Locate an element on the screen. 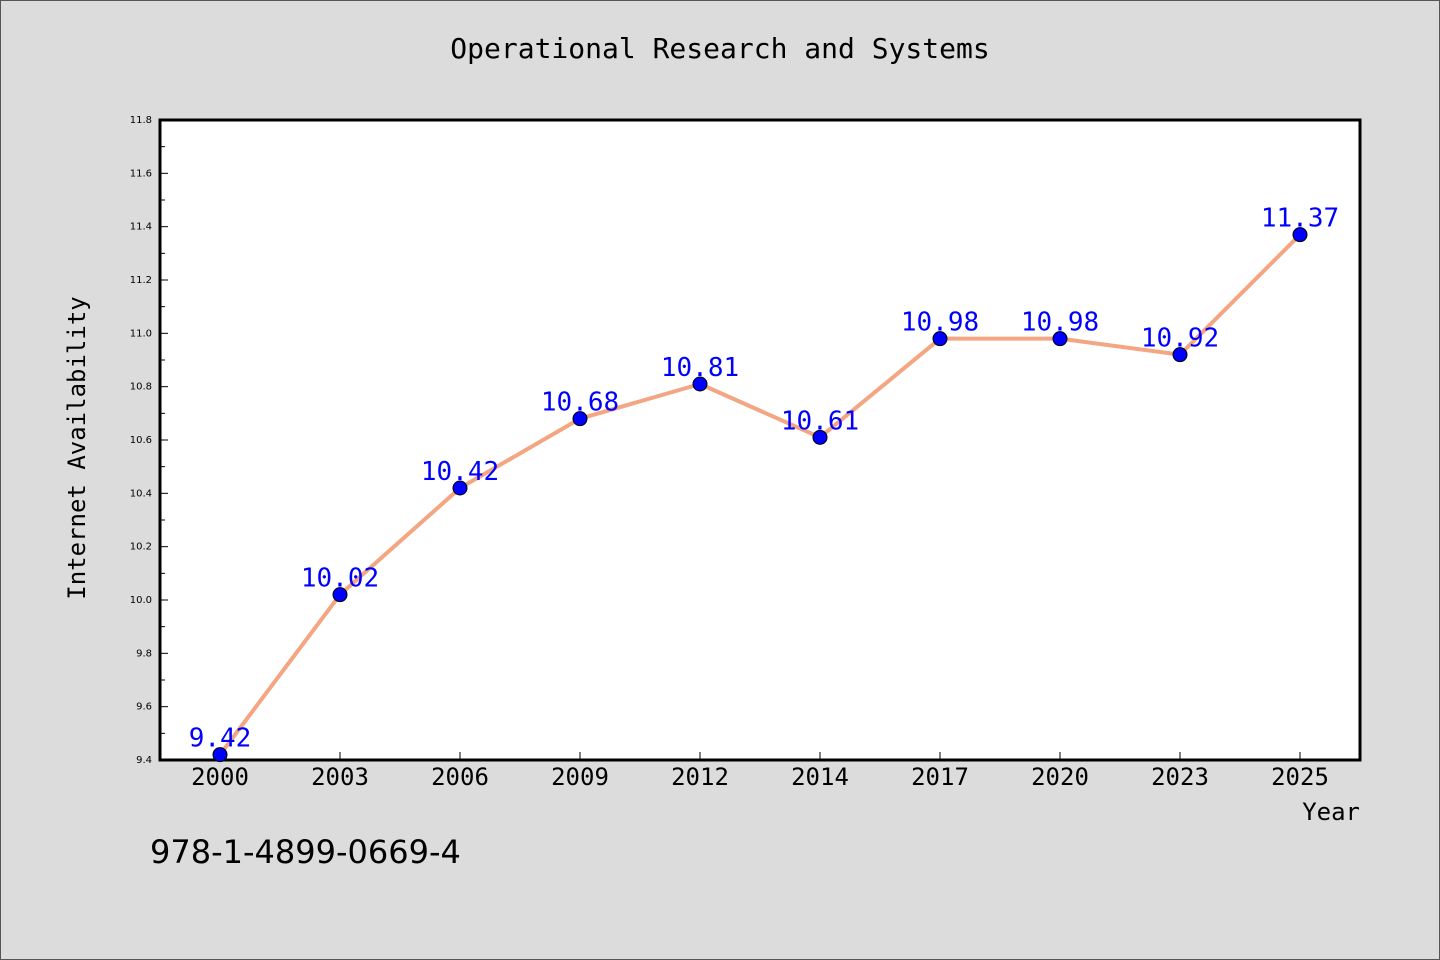  x-tick-label: 2020 is located at coordinates (1060, 777).